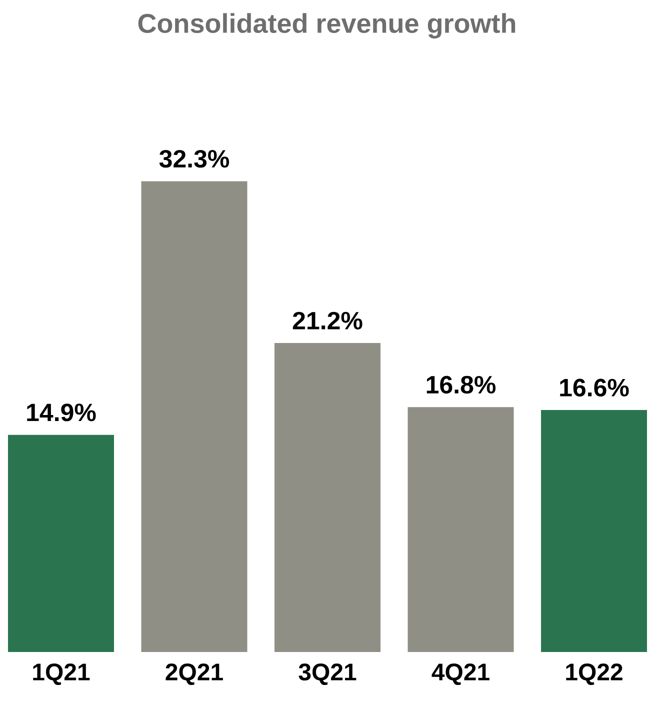 The width and height of the screenshot is (654, 712). Describe the element at coordinates (461, 675) in the screenshot. I see `x-tick-label: 4Q21` at that location.